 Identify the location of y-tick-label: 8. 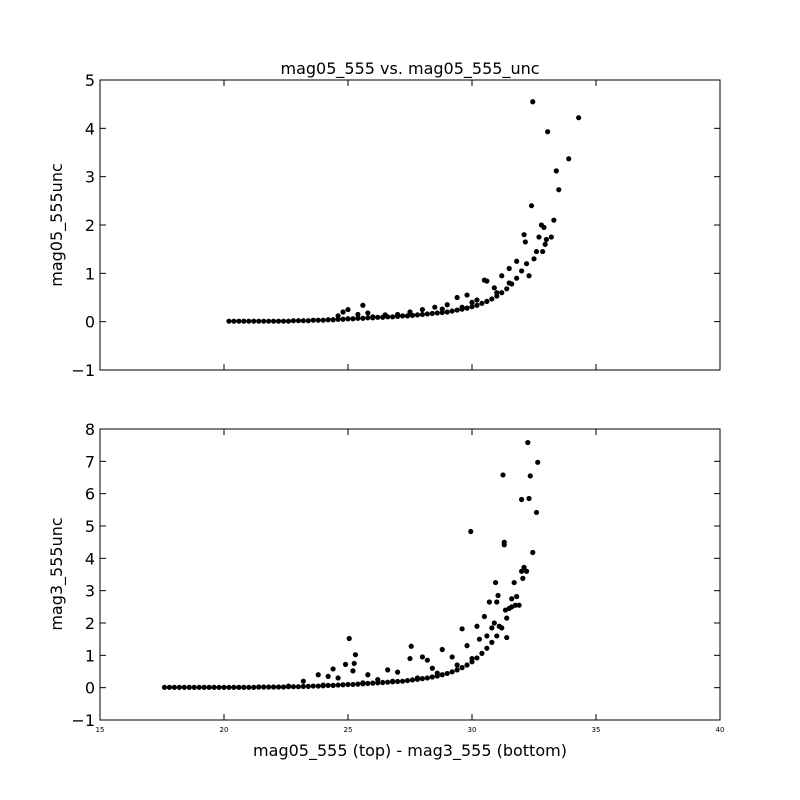
(90, 429).